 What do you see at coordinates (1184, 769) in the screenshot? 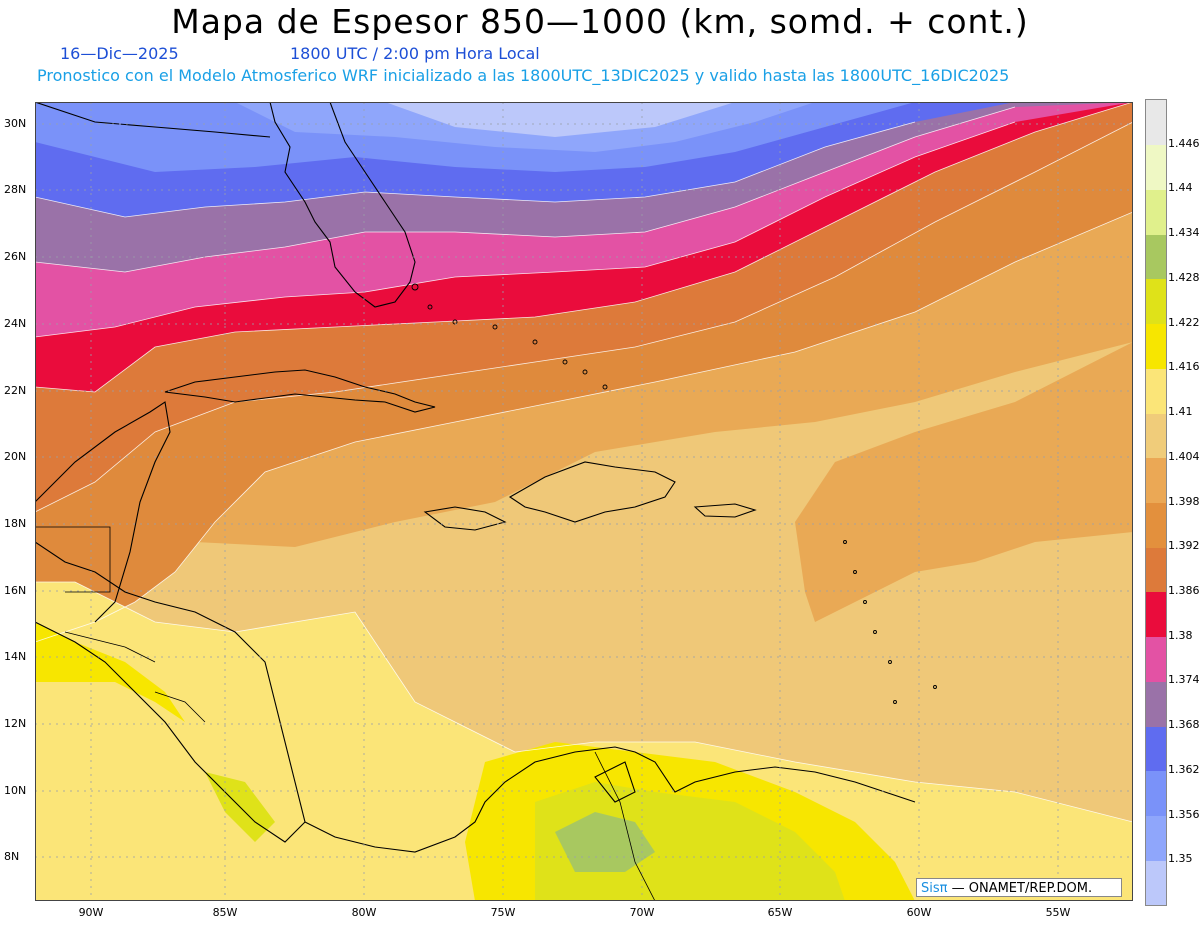
I see `legend-level-label: 1.362` at bounding box center [1184, 769].